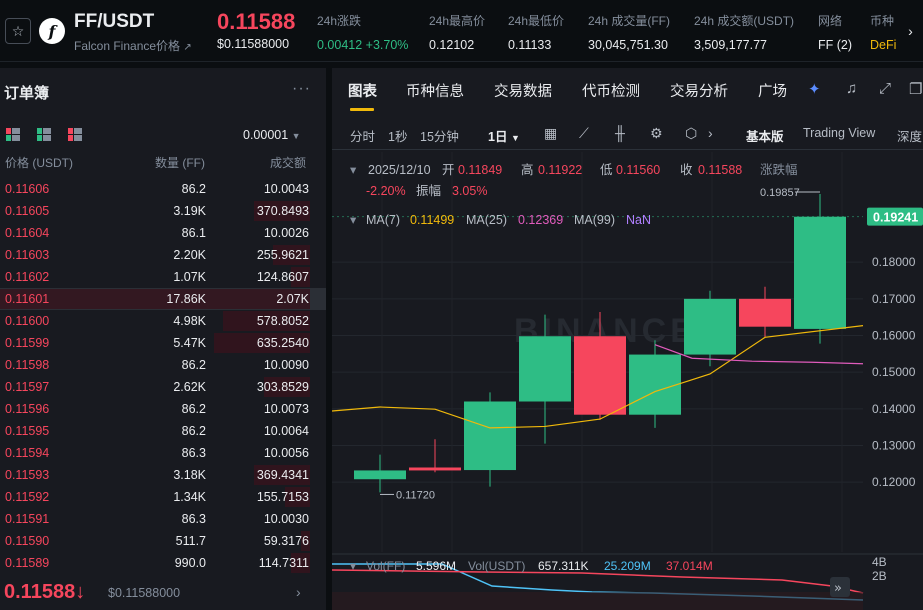 This screenshot has width=923, height=610. Describe the element at coordinates (353, 220) in the screenshot. I see `collapse-ma-icon: ▾` at that location.